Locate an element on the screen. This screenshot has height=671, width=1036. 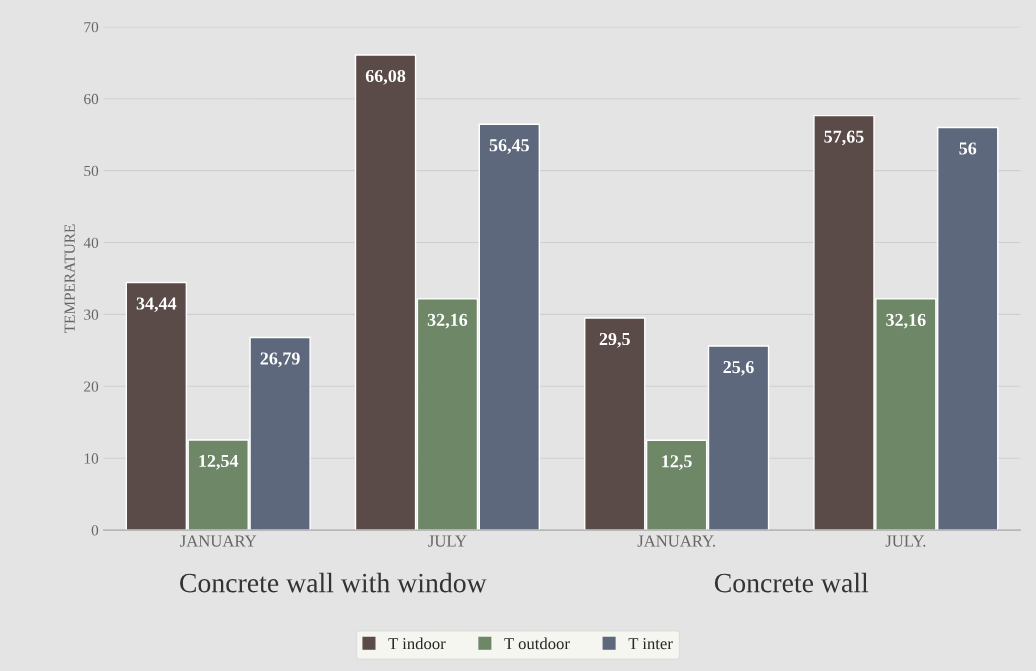
y-tick-label: 10 is located at coordinates (91, 458).